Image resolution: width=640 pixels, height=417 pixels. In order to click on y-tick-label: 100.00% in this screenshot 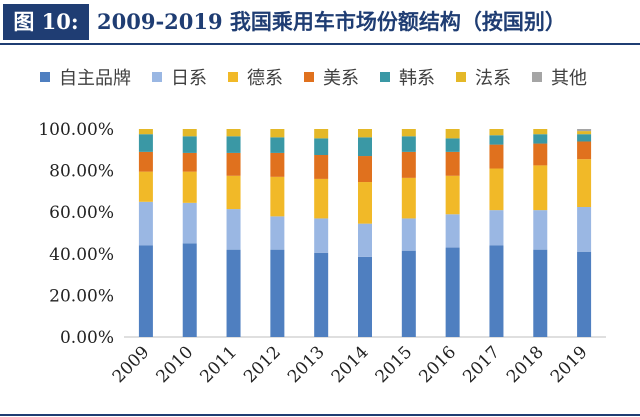, I will do `click(76, 130)`.